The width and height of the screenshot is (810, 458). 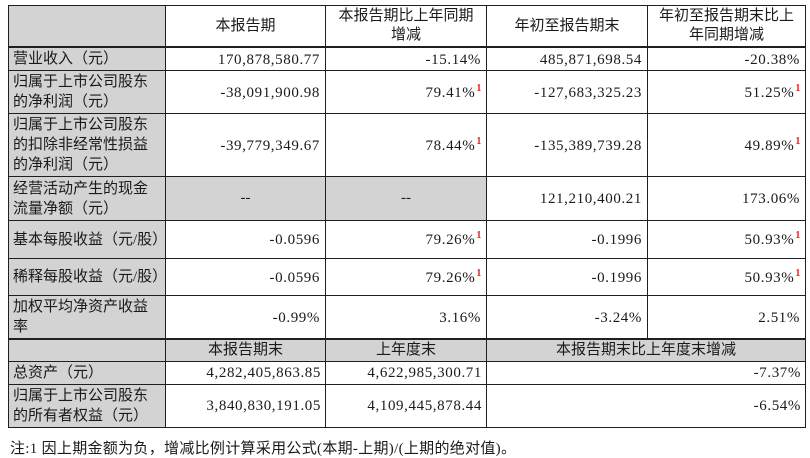 What do you see at coordinates (87, 239) in the screenshot?
I see `row-label: 基本每股收益（元/股）` at bounding box center [87, 239].